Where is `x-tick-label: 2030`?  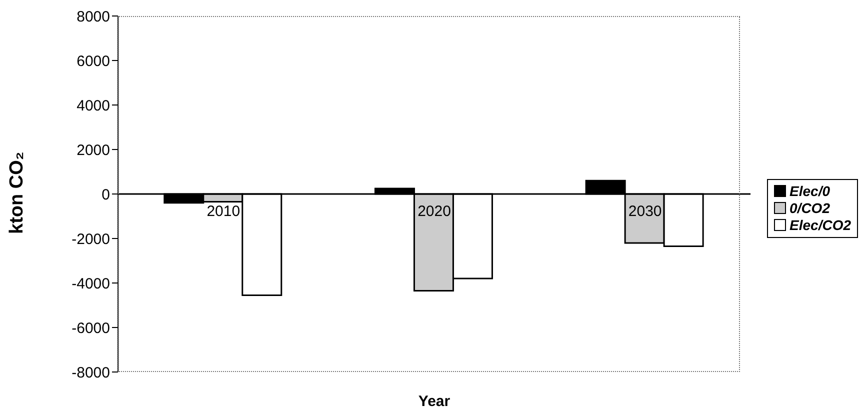 x-tick-label: 2030 is located at coordinates (645, 211).